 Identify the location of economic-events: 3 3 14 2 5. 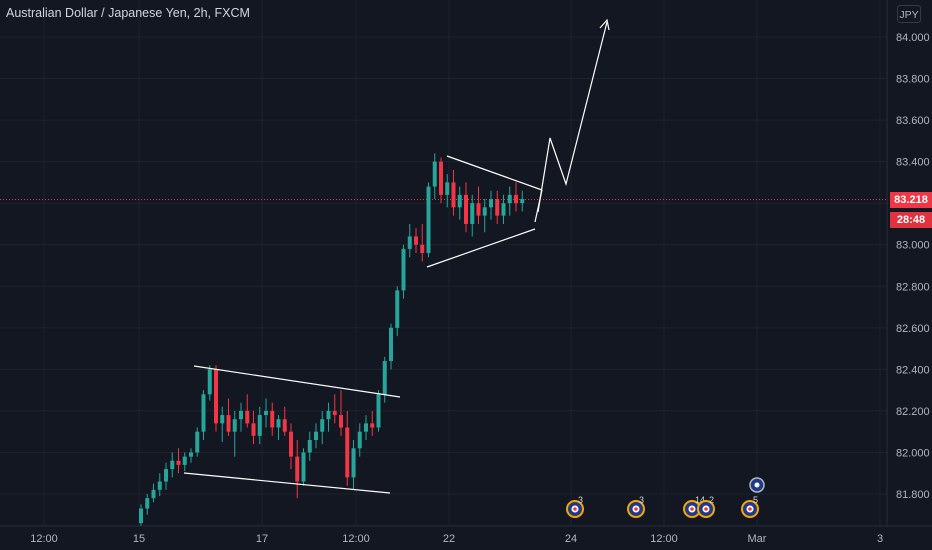
(665, 497).